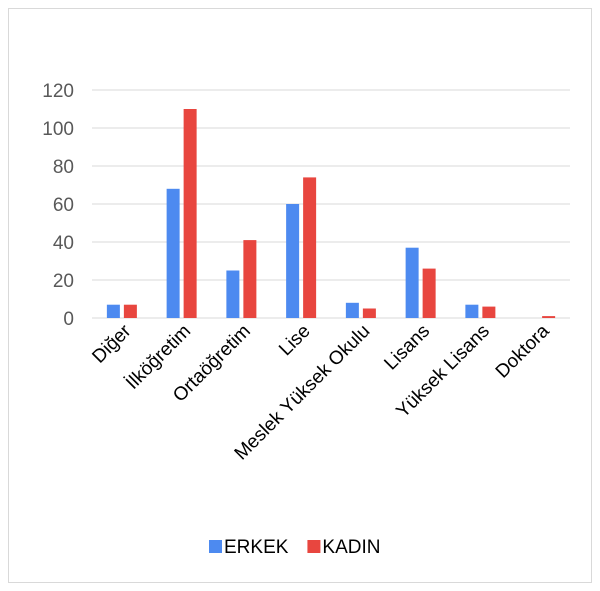  Describe the element at coordinates (294, 340) in the screenshot. I see `x-category-label: Lise` at that location.